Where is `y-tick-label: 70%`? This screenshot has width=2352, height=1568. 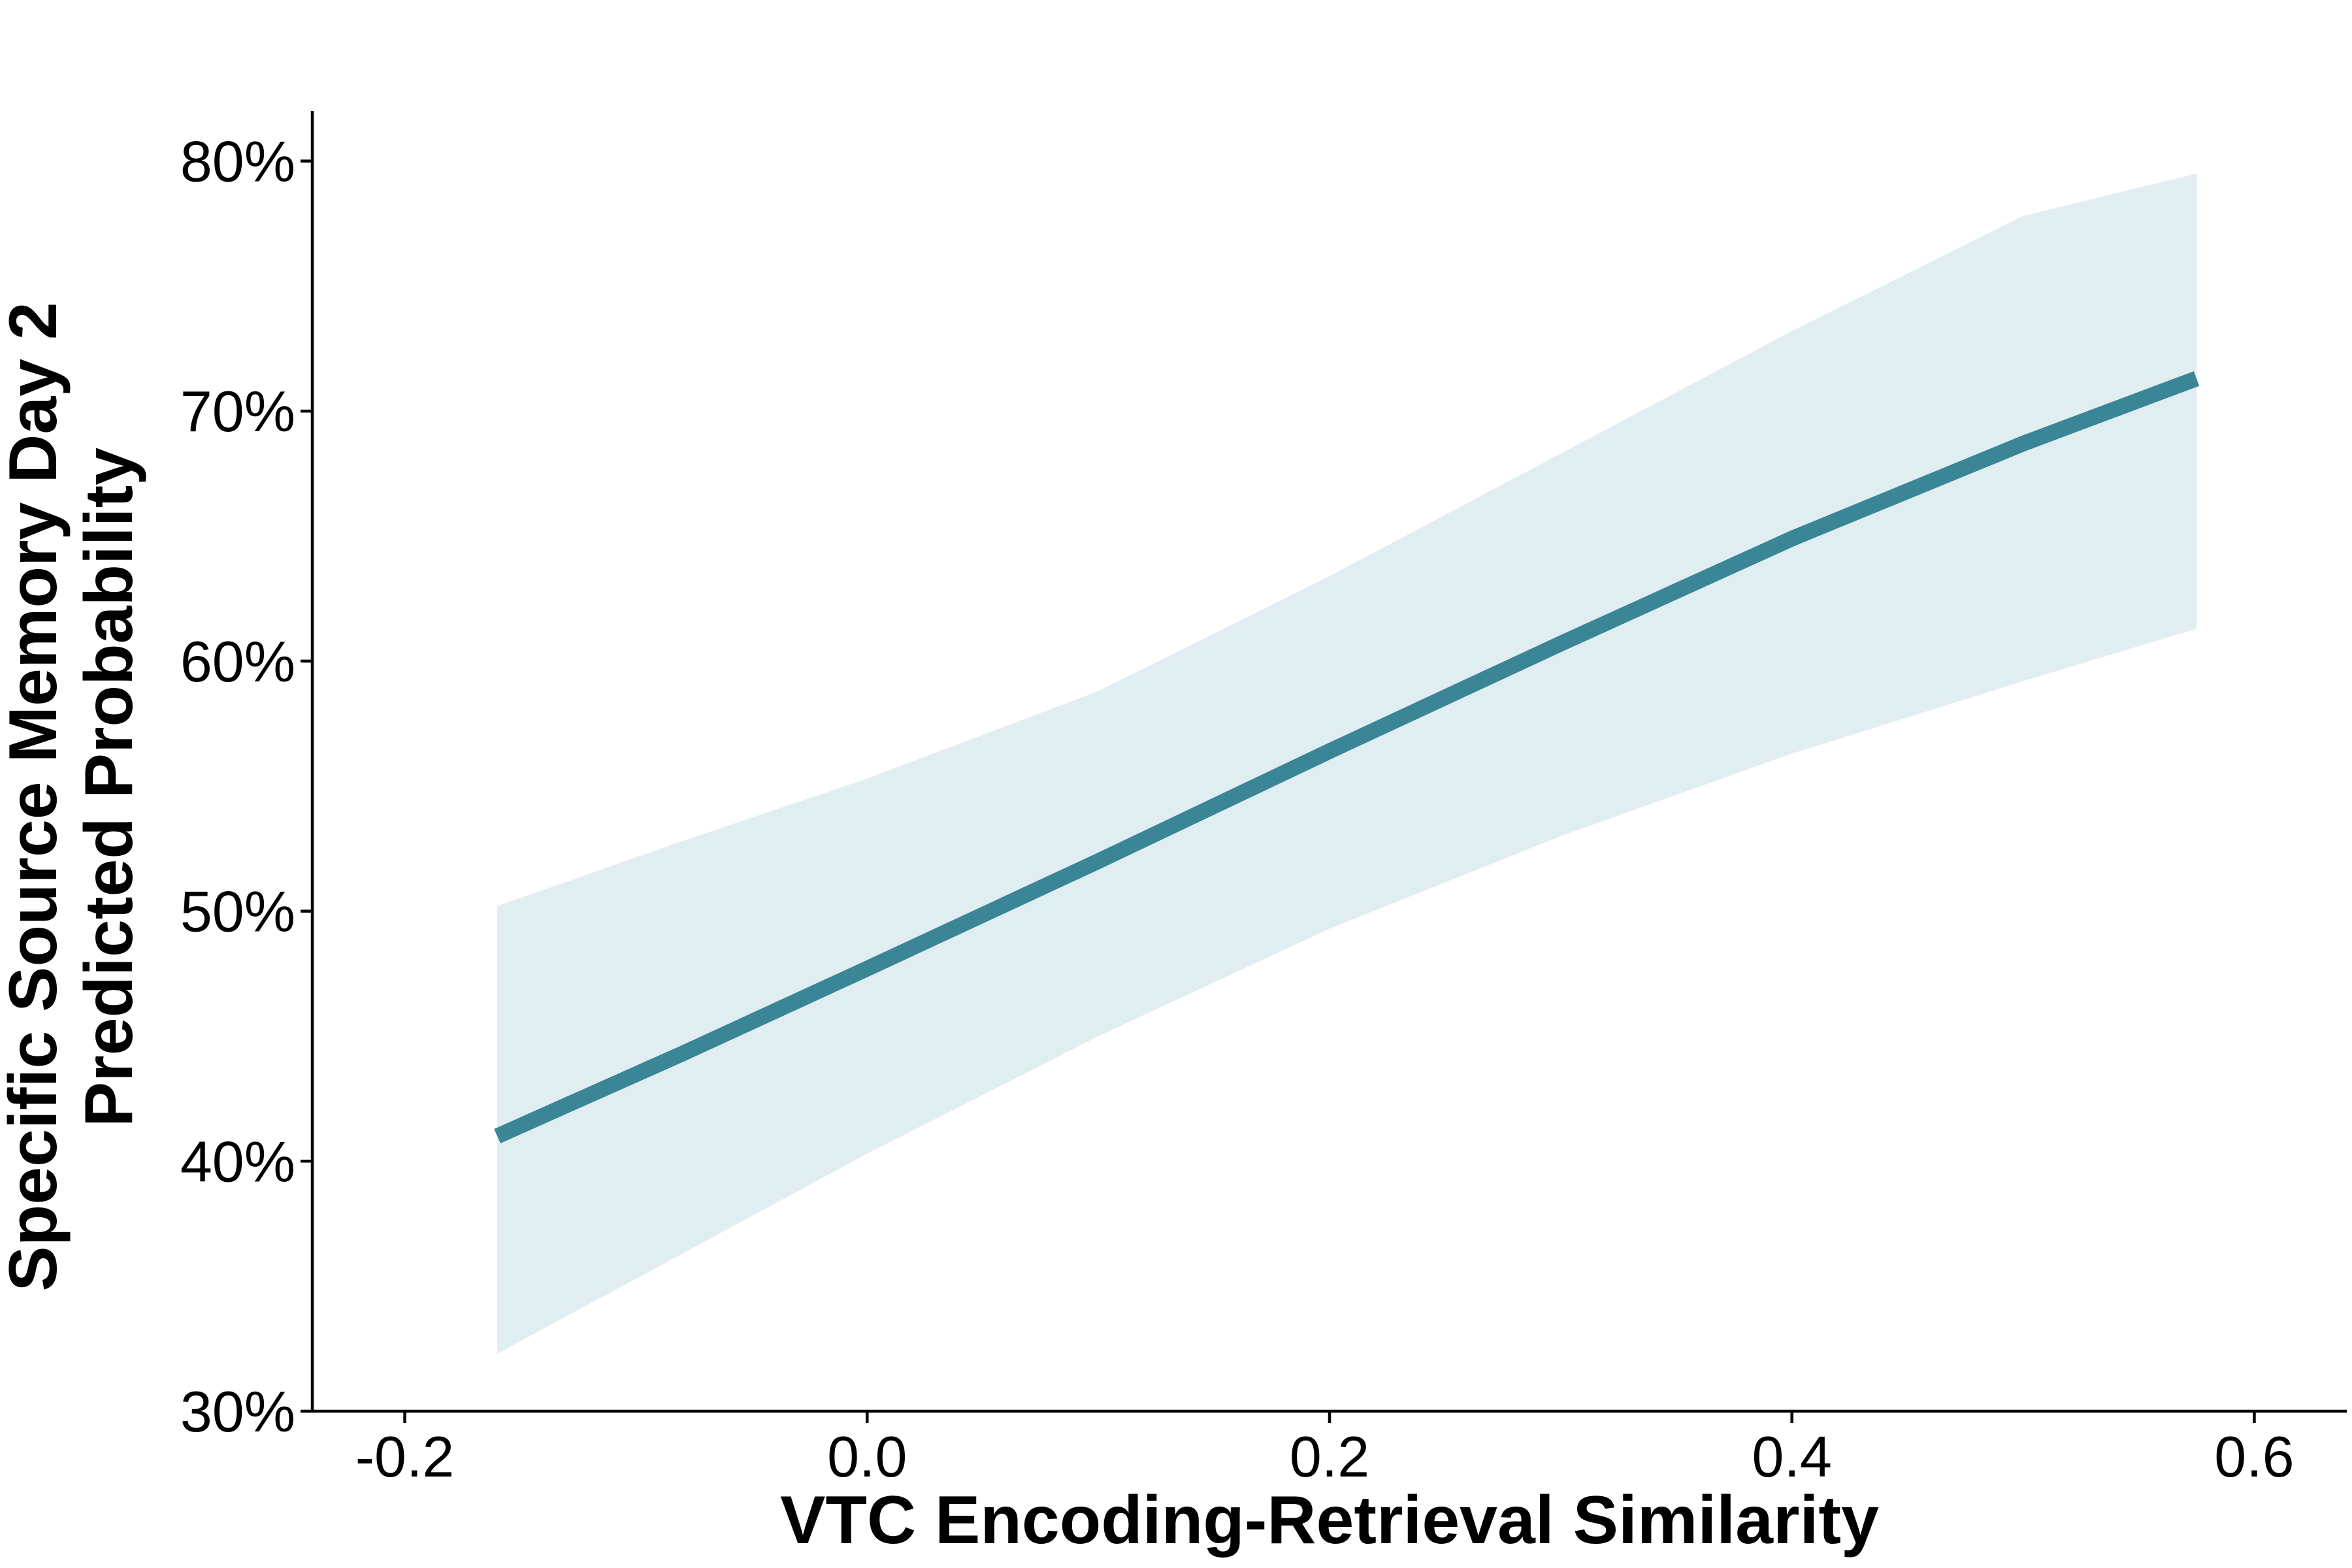
y-tick-label: 70% is located at coordinates (237, 411).